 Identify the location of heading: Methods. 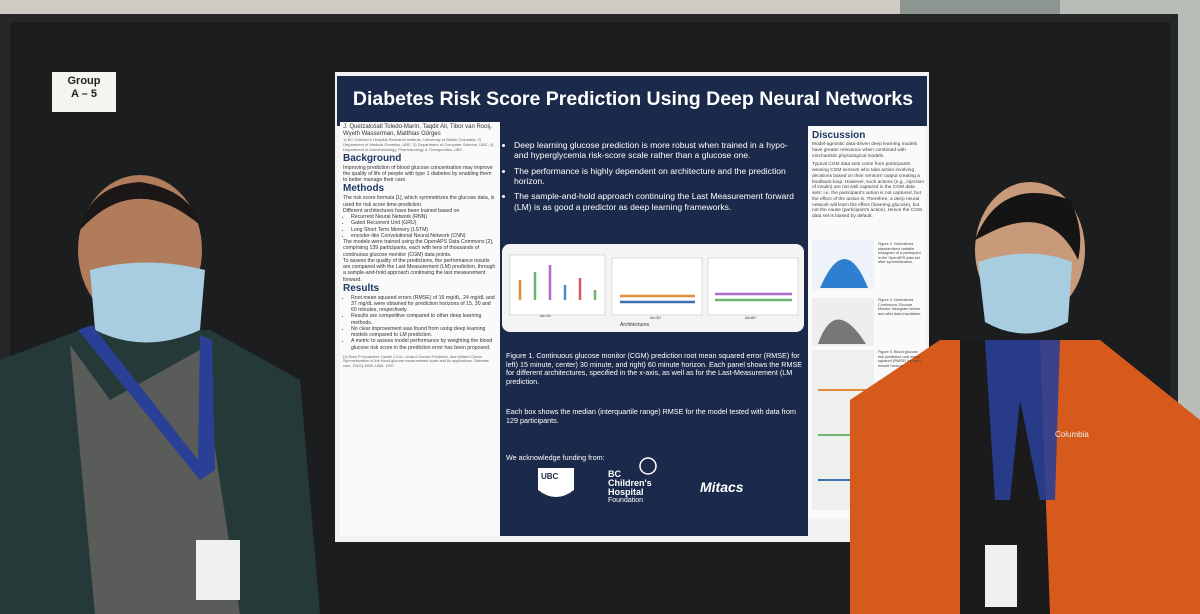
(364, 189).